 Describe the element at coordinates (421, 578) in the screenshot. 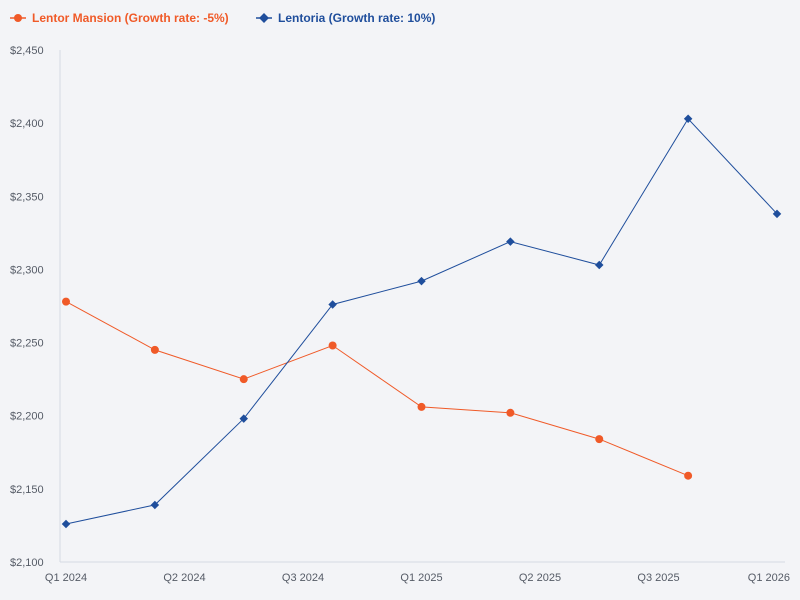

I see `x-tick-label: Q1 2025` at that location.